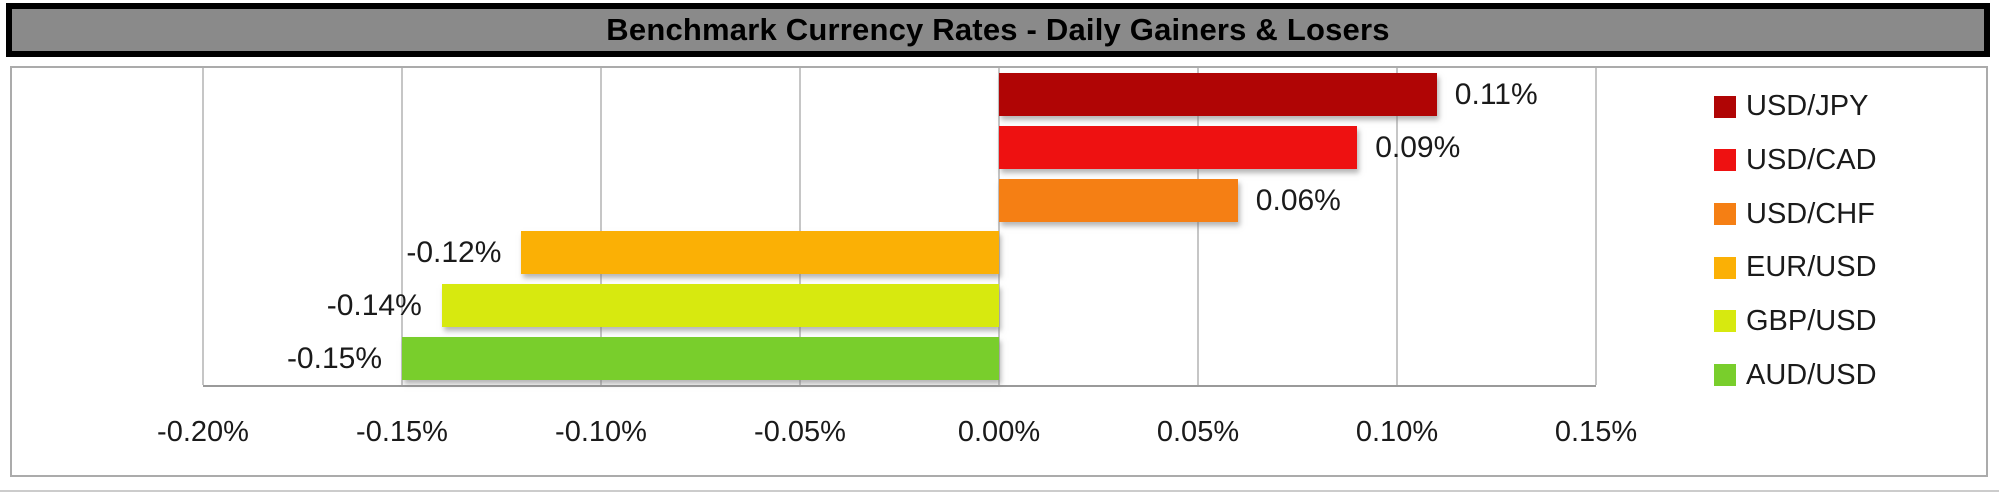  I want to click on x-axis-tick-label: 0.00%, so click(999, 432).